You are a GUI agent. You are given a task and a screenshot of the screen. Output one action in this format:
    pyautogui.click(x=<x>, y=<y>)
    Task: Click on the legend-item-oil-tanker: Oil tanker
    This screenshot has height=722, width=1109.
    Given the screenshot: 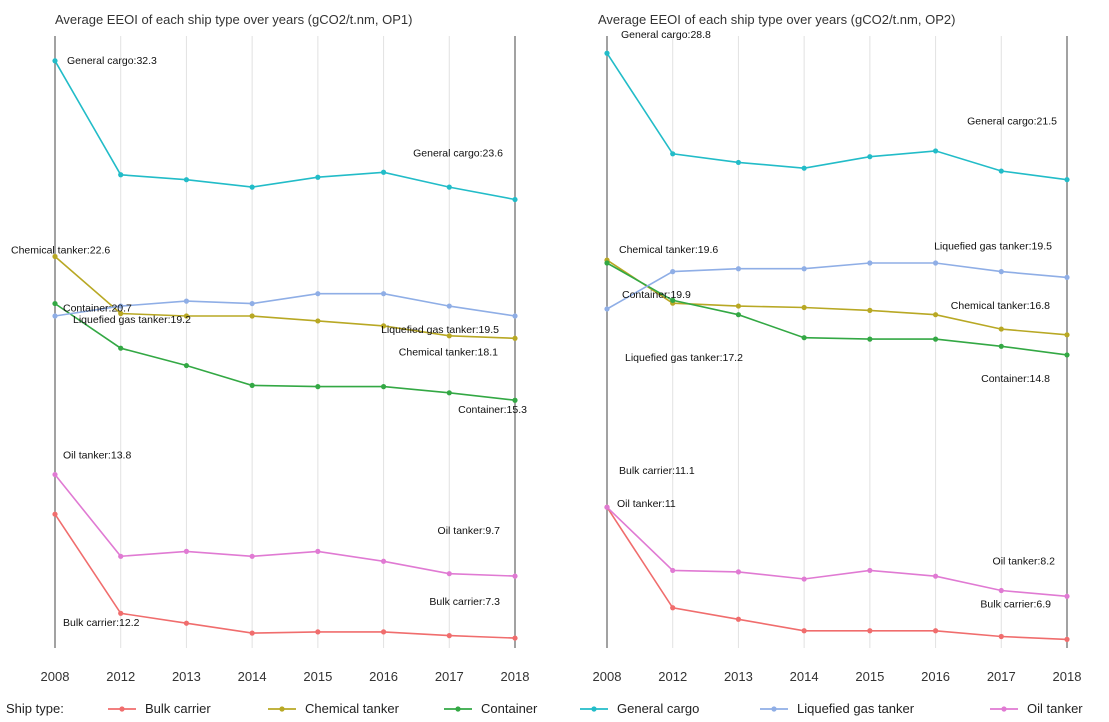 What is the action you would take?
    pyautogui.click(x=1036, y=708)
    